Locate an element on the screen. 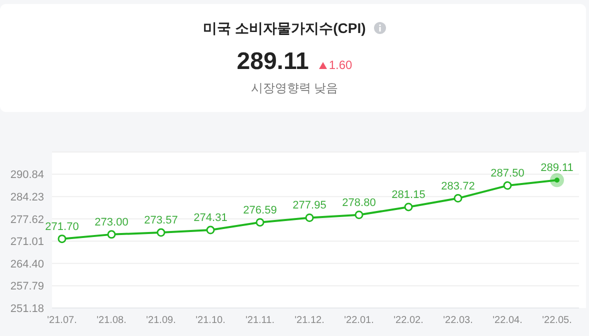 This screenshot has width=589, height=336. text: 시장영향력 낮음 is located at coordinates (295, 88).